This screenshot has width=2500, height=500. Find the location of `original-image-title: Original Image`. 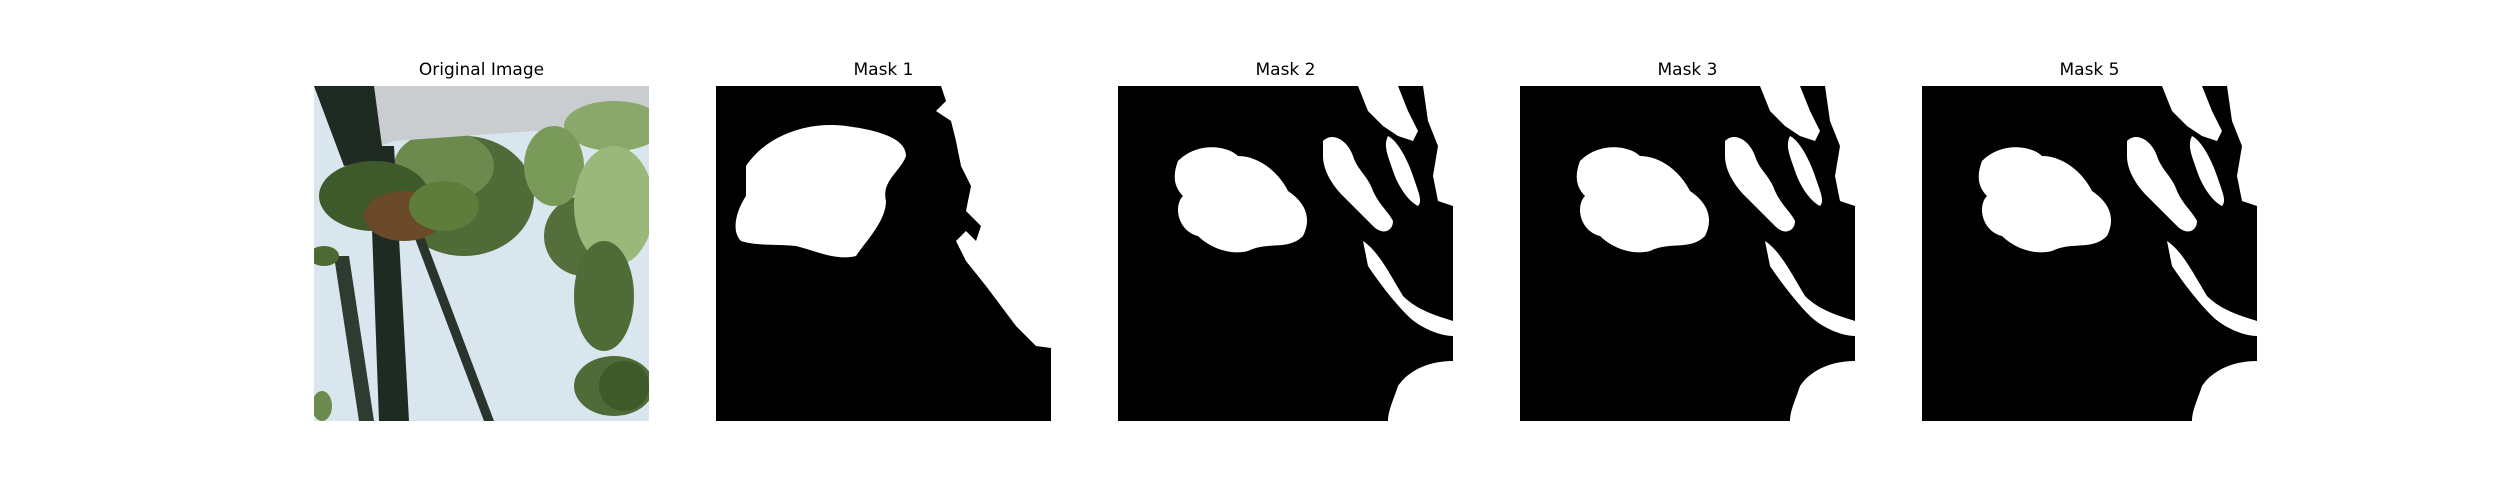

original-image-title: Original Image is located at coordinates (481, 70).